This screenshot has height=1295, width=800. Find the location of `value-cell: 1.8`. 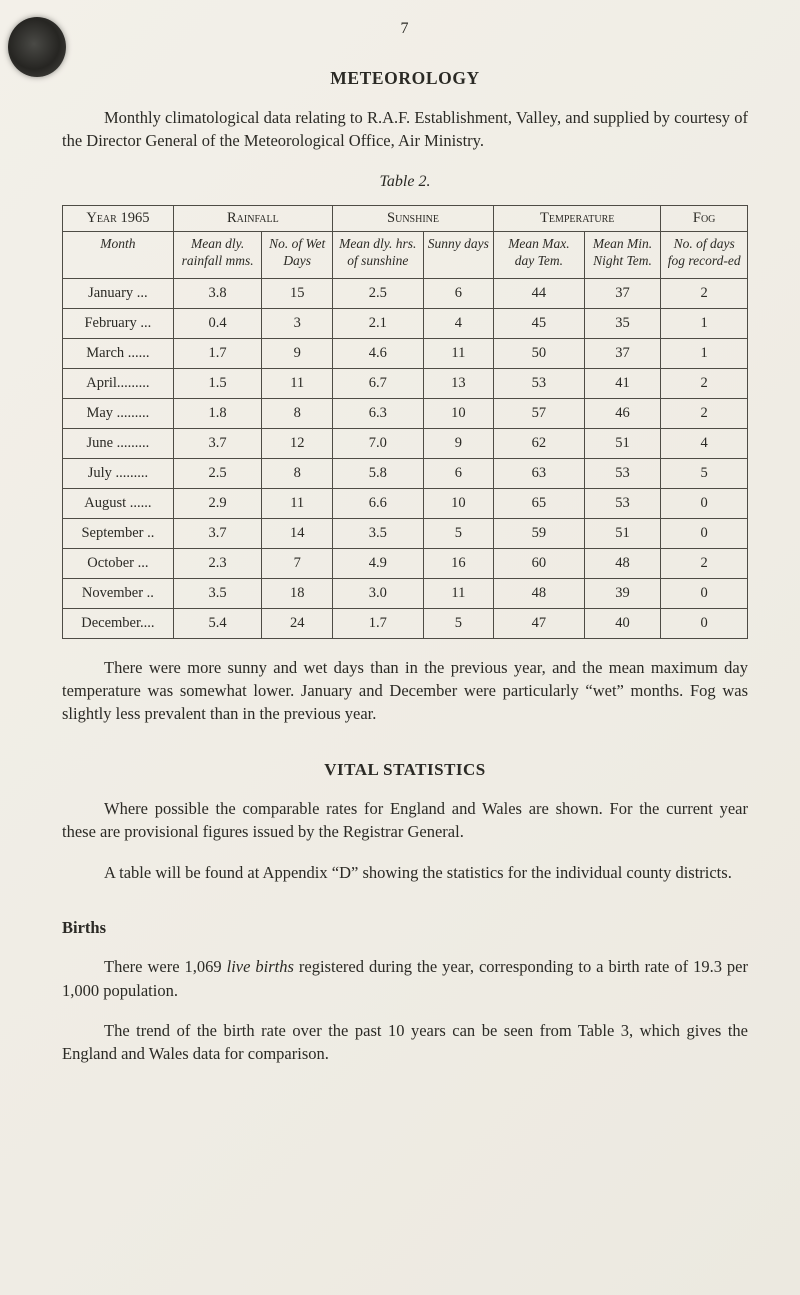

value-cell: 1.8 is located at coordinates (217, 413).